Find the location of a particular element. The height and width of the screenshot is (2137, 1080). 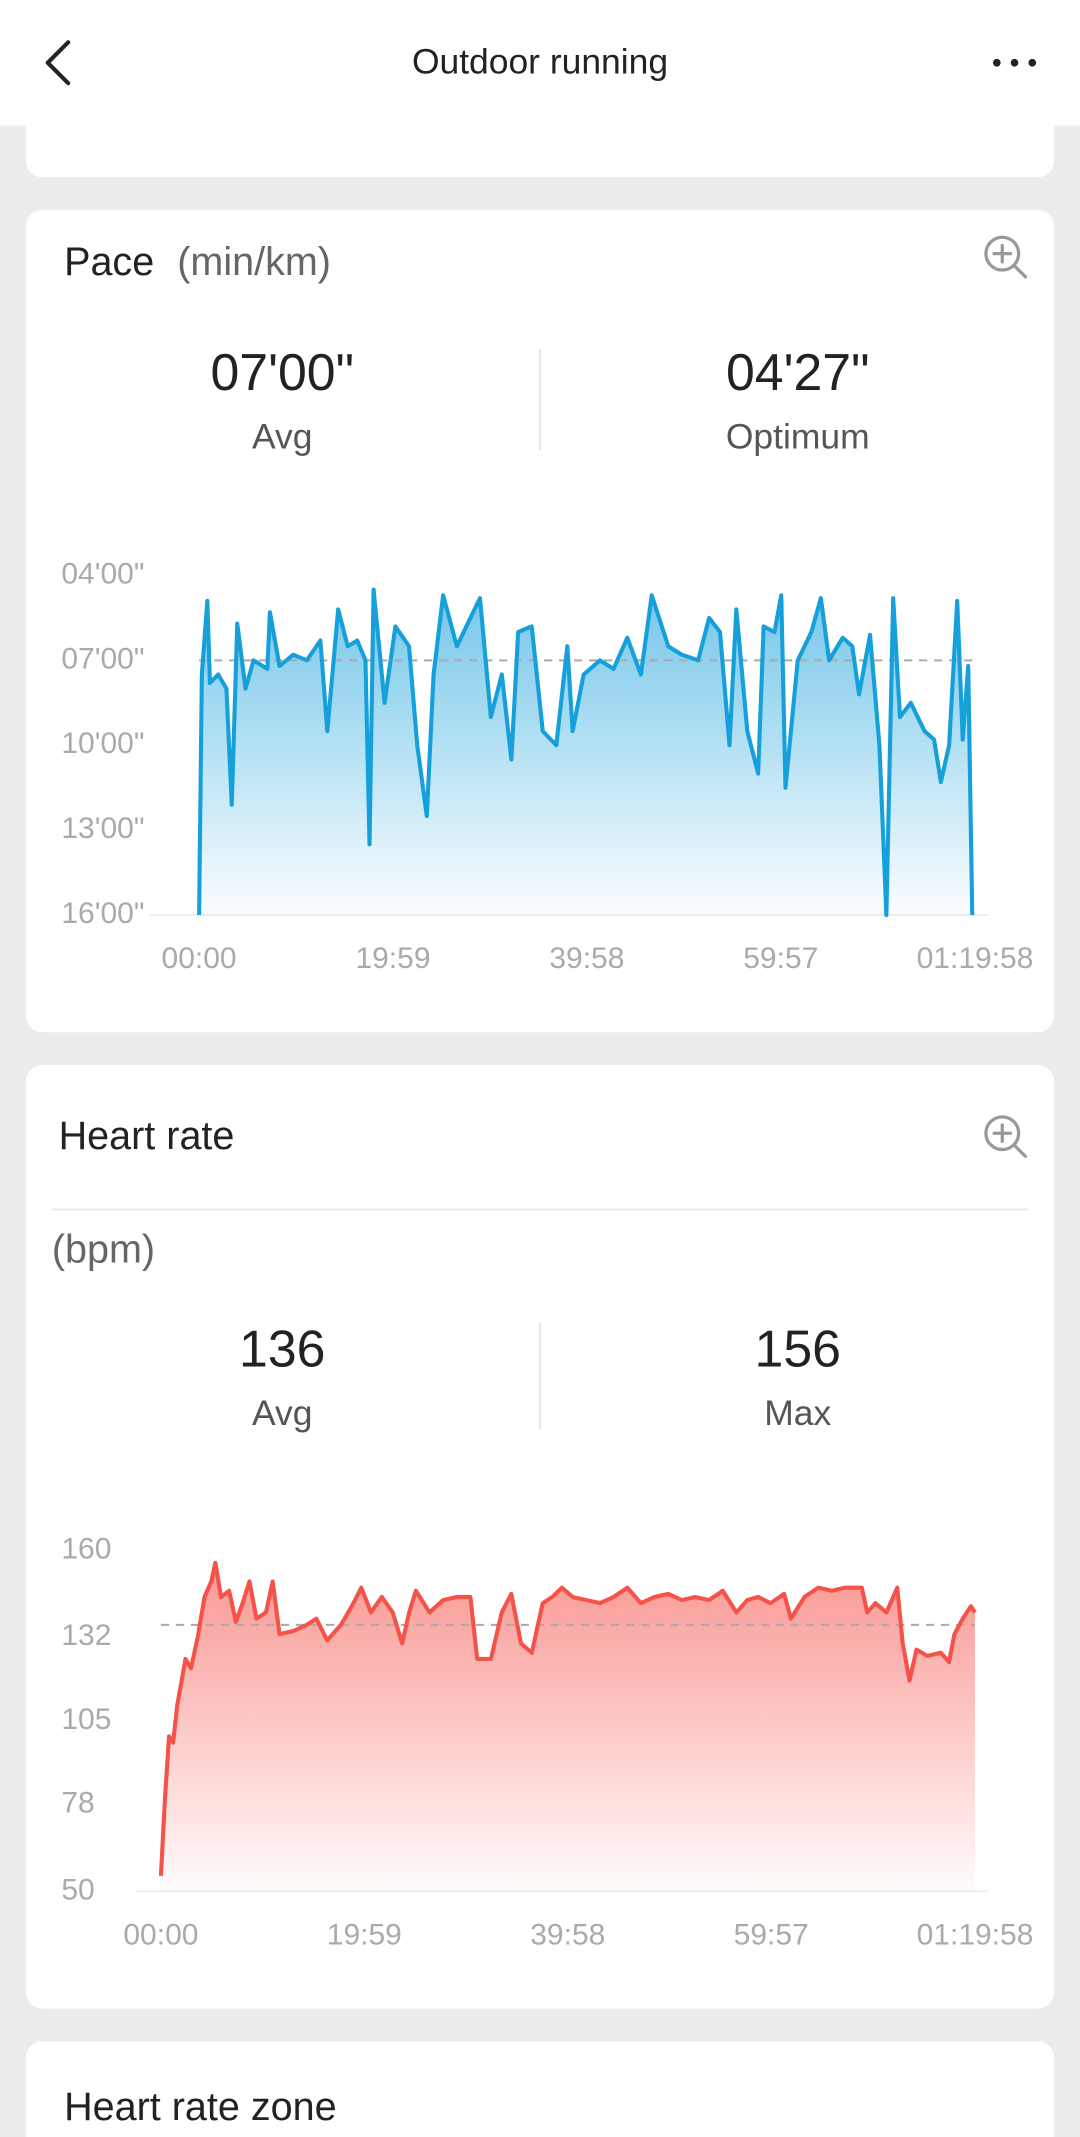

y-tick-label: 160 is located at coordinates (86, 1548).